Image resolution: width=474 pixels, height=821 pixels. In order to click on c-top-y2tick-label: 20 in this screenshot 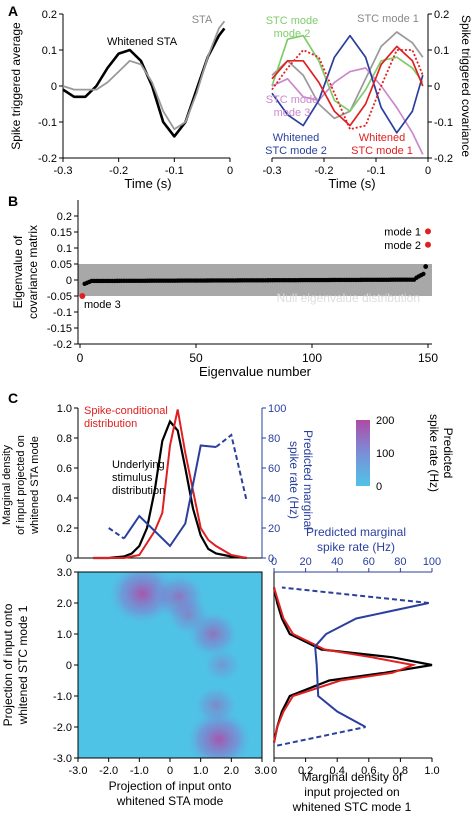, I will do `click(274, 529)`.